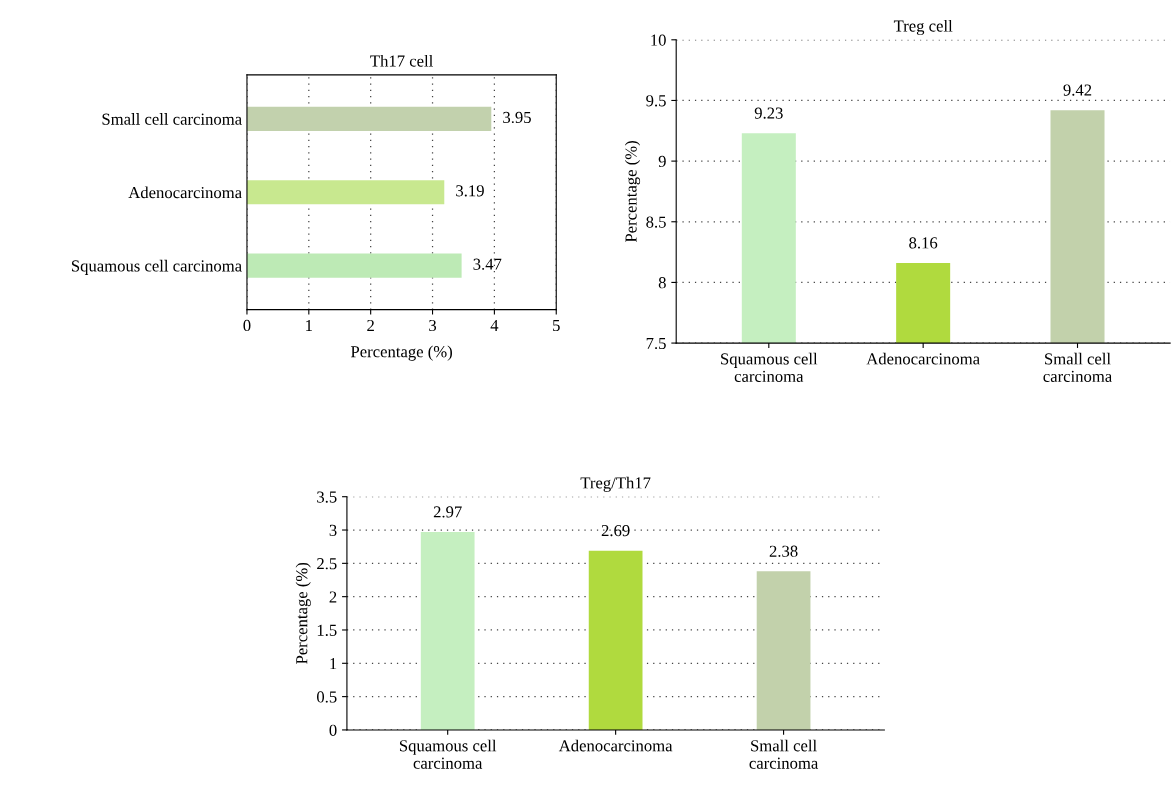 This screenshot has width=1176, height=796. I want to click on y-tick-label: 8, so click(662, 283).